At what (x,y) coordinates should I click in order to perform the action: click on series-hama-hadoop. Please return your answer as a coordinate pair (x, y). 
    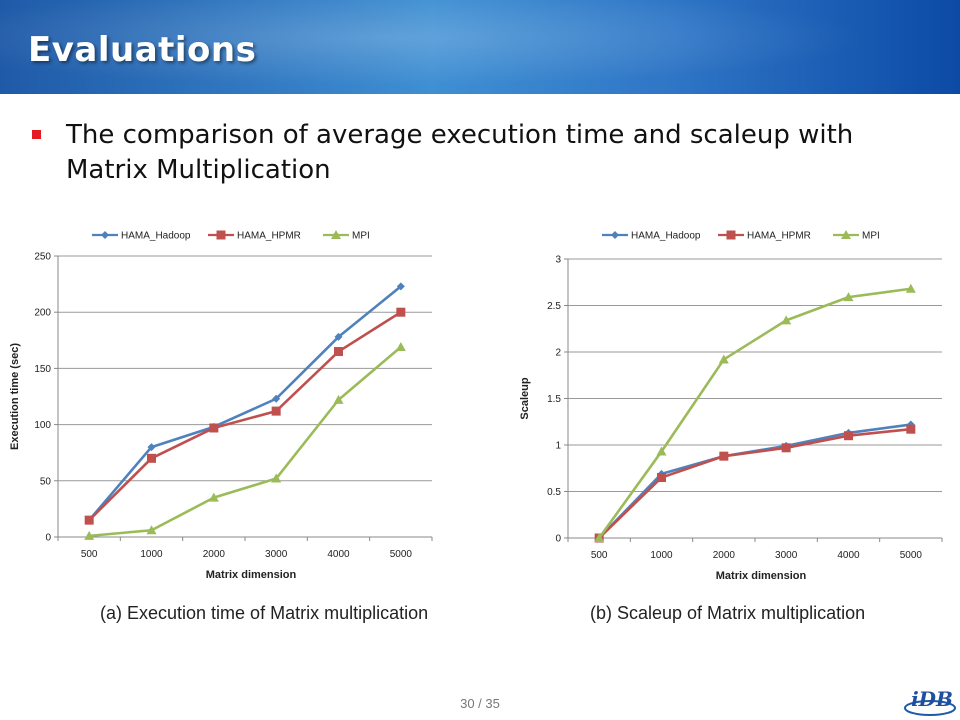
    Looking at the image, I should click on (755, 481).